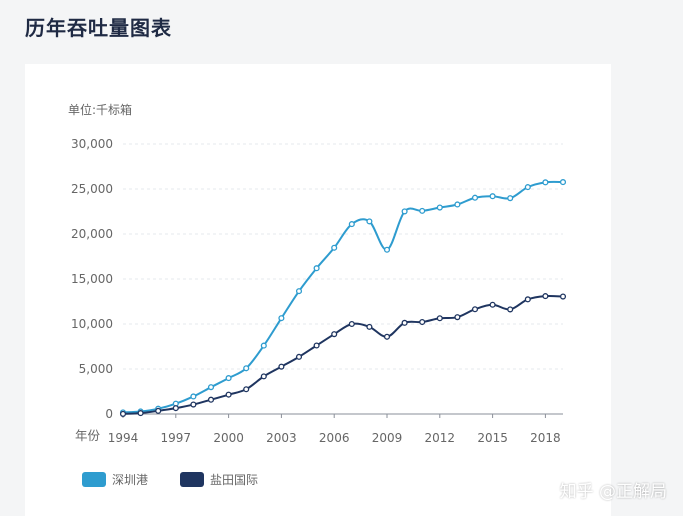  I want to click on x-tick-label: 1997, so click(176, 438).